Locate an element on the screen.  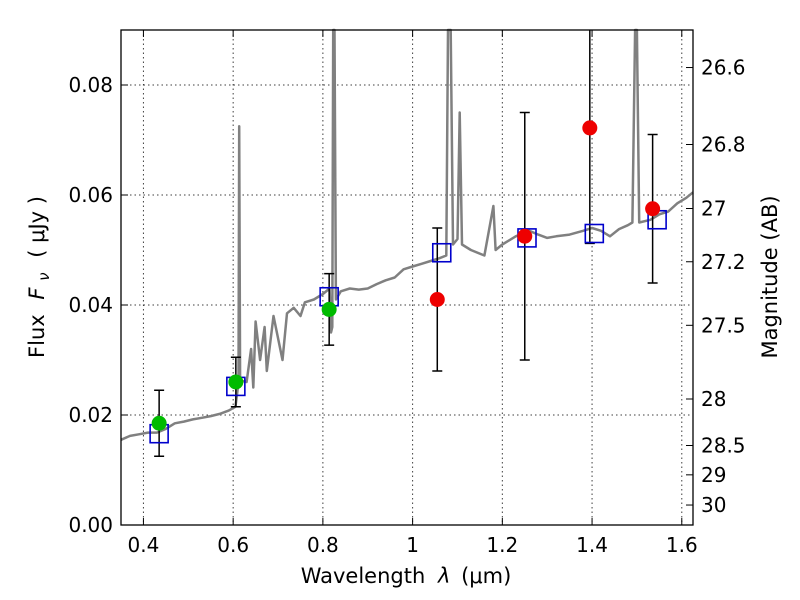
y2-axis-label: Magnitude (AB) is located at coordinates (770, 276).